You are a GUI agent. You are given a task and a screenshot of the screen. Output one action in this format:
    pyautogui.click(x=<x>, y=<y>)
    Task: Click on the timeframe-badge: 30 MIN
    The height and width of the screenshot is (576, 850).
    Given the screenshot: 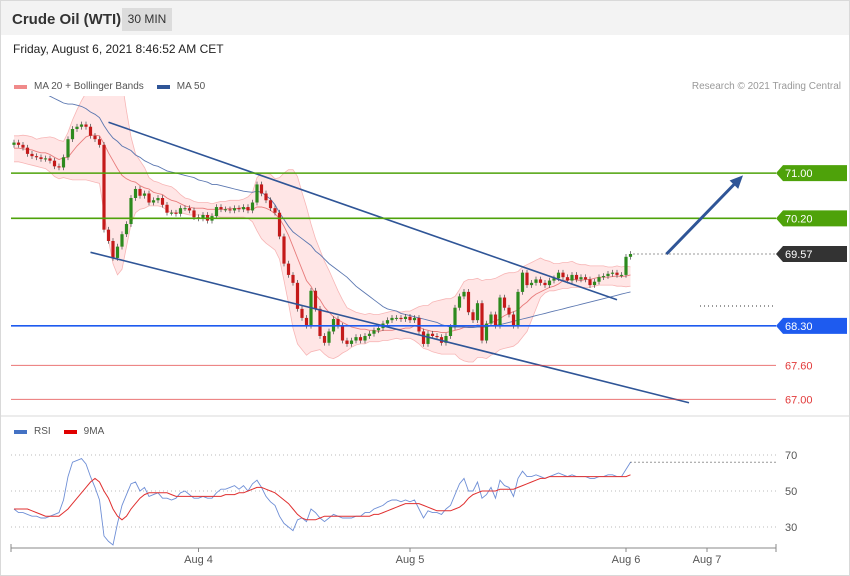 What is the action you would take?
    pyautogui.click(x=147, y=19)
    